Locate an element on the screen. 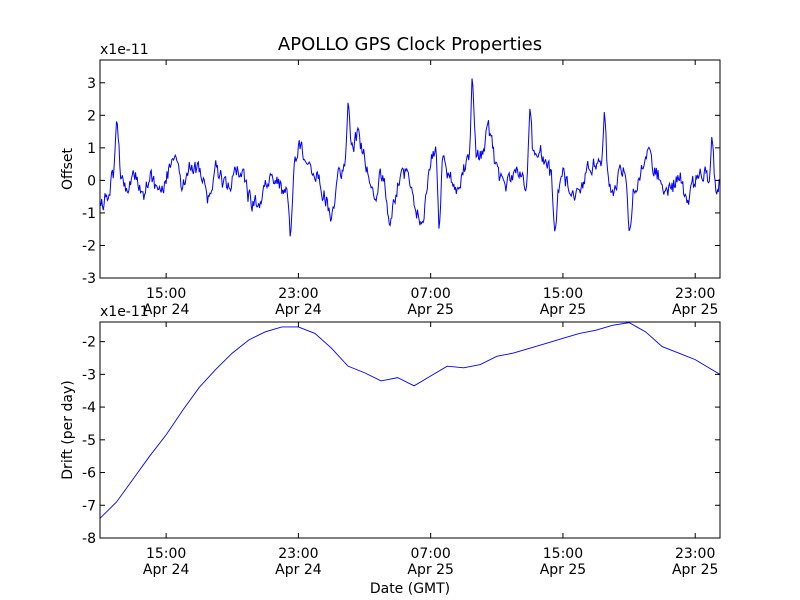  x-axis-label: Date (GMT) is located at coordinates (410, 589).